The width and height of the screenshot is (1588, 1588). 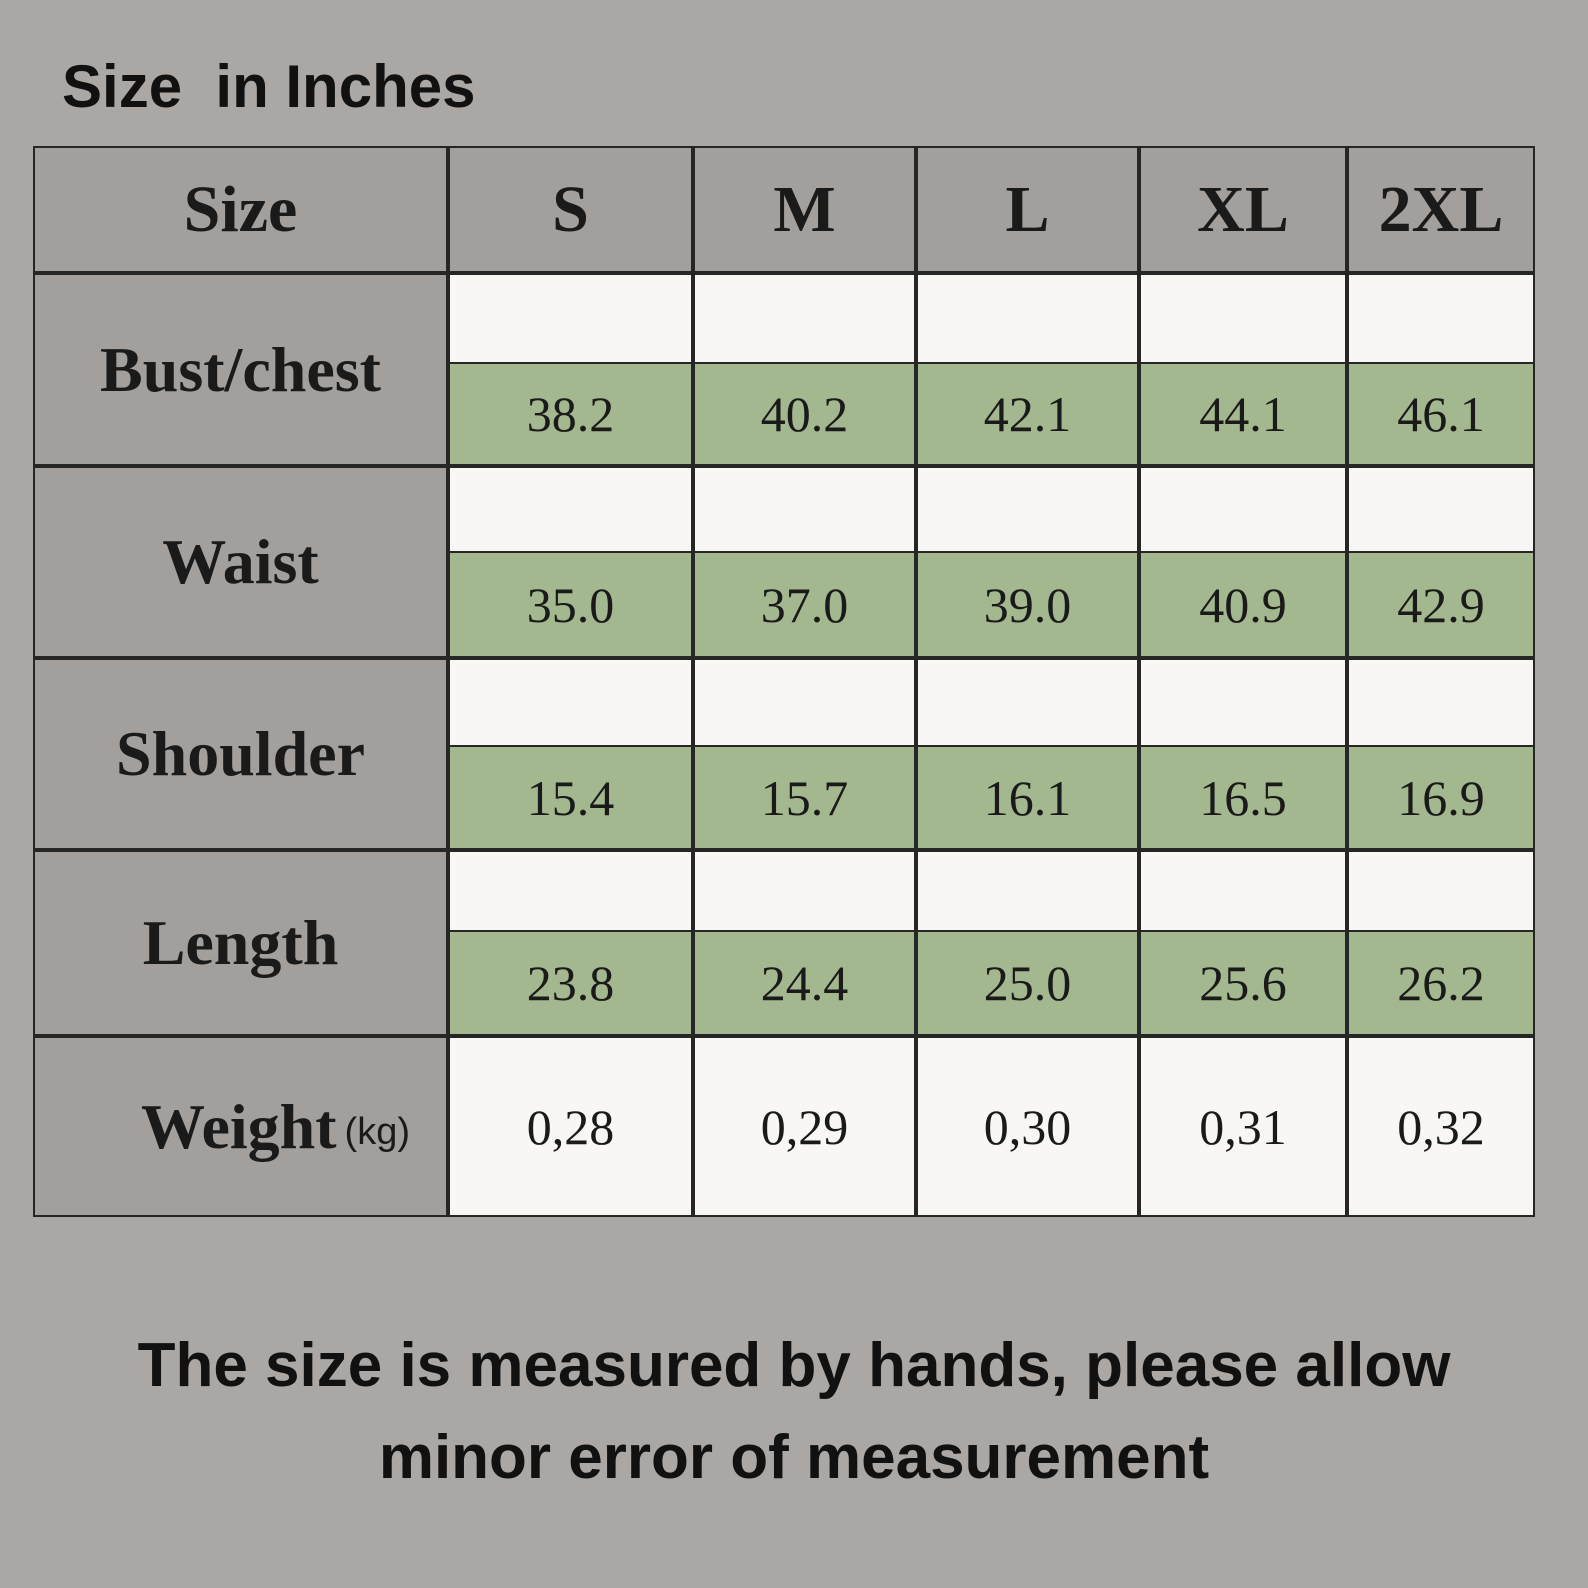 I want to click on value-cell: 38.2, so click(x=570, y=414).